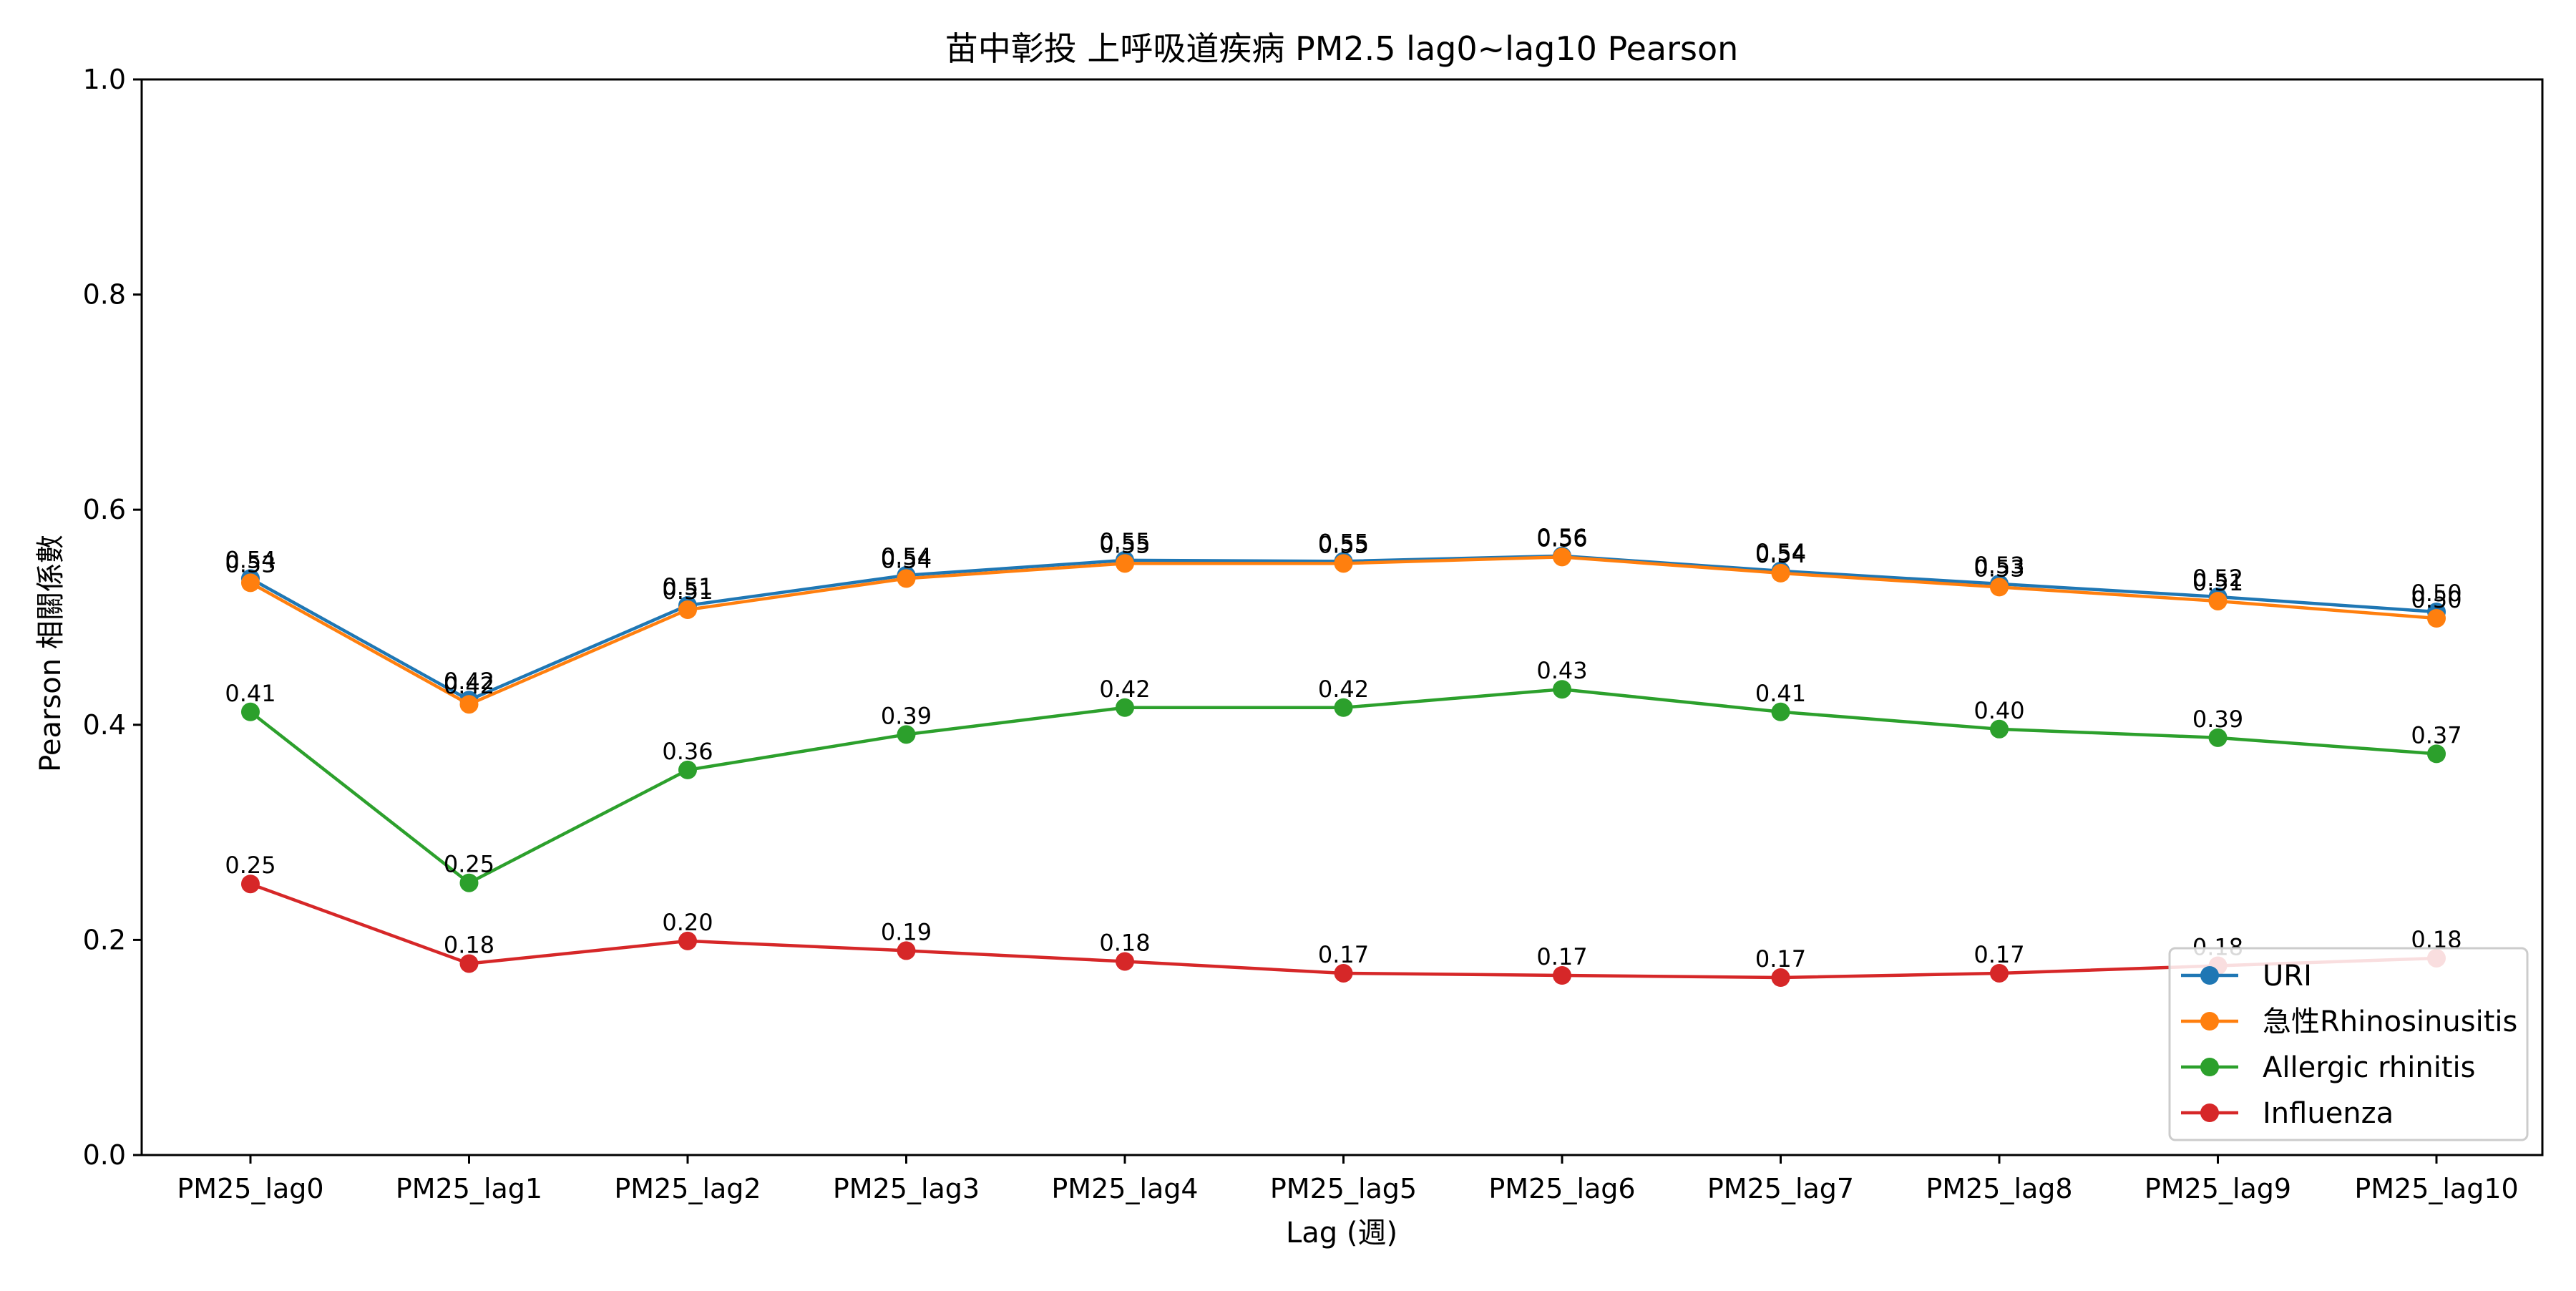  Describe the element at coordinates (1561, 670) in the screenshot. I see `data-label: 0.43` at that location.